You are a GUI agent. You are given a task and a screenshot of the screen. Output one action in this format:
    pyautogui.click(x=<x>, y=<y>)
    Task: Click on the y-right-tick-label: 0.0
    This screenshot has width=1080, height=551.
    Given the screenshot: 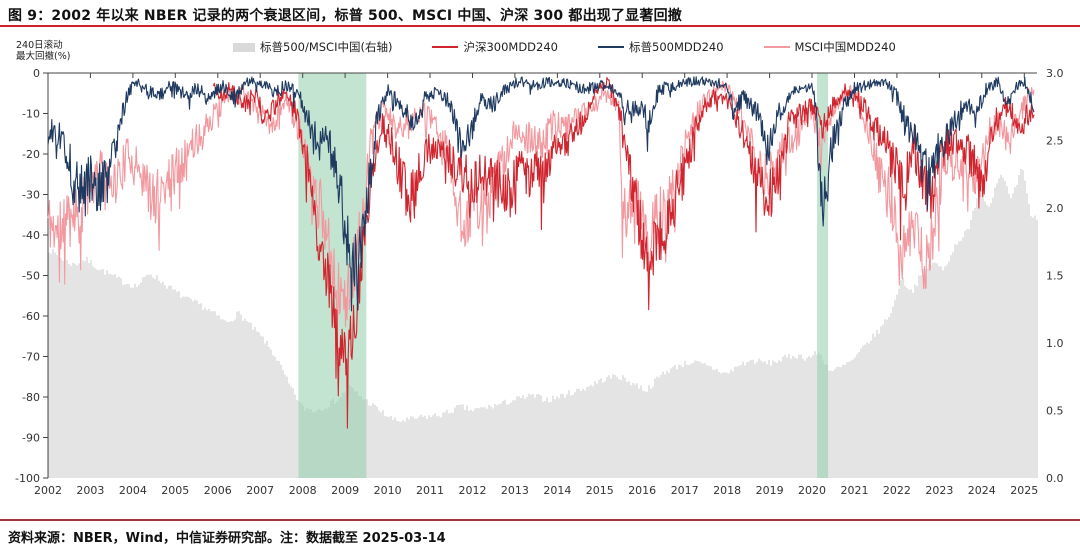 What is the action you would take?
    pyautogui.click(x=1055, y=478)
    